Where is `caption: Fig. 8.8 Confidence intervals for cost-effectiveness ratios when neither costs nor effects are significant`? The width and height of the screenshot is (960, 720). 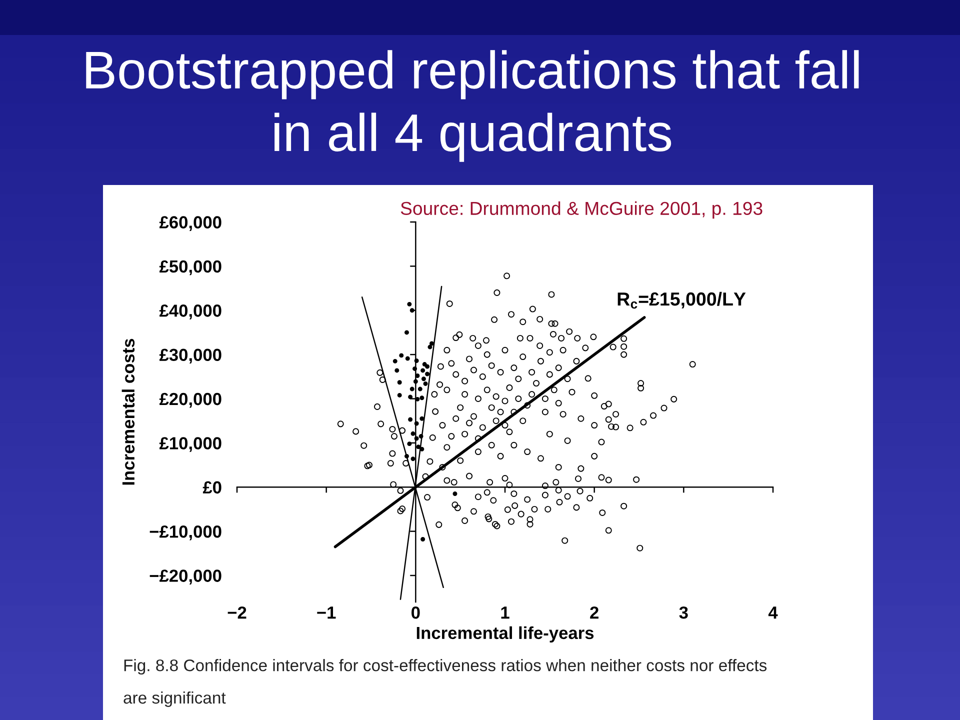 caption: Fig. 8.8 Confidence intervals for cost-effectiveness ratios when neither costs nor effects are significant is located at coordinates (445, 683).